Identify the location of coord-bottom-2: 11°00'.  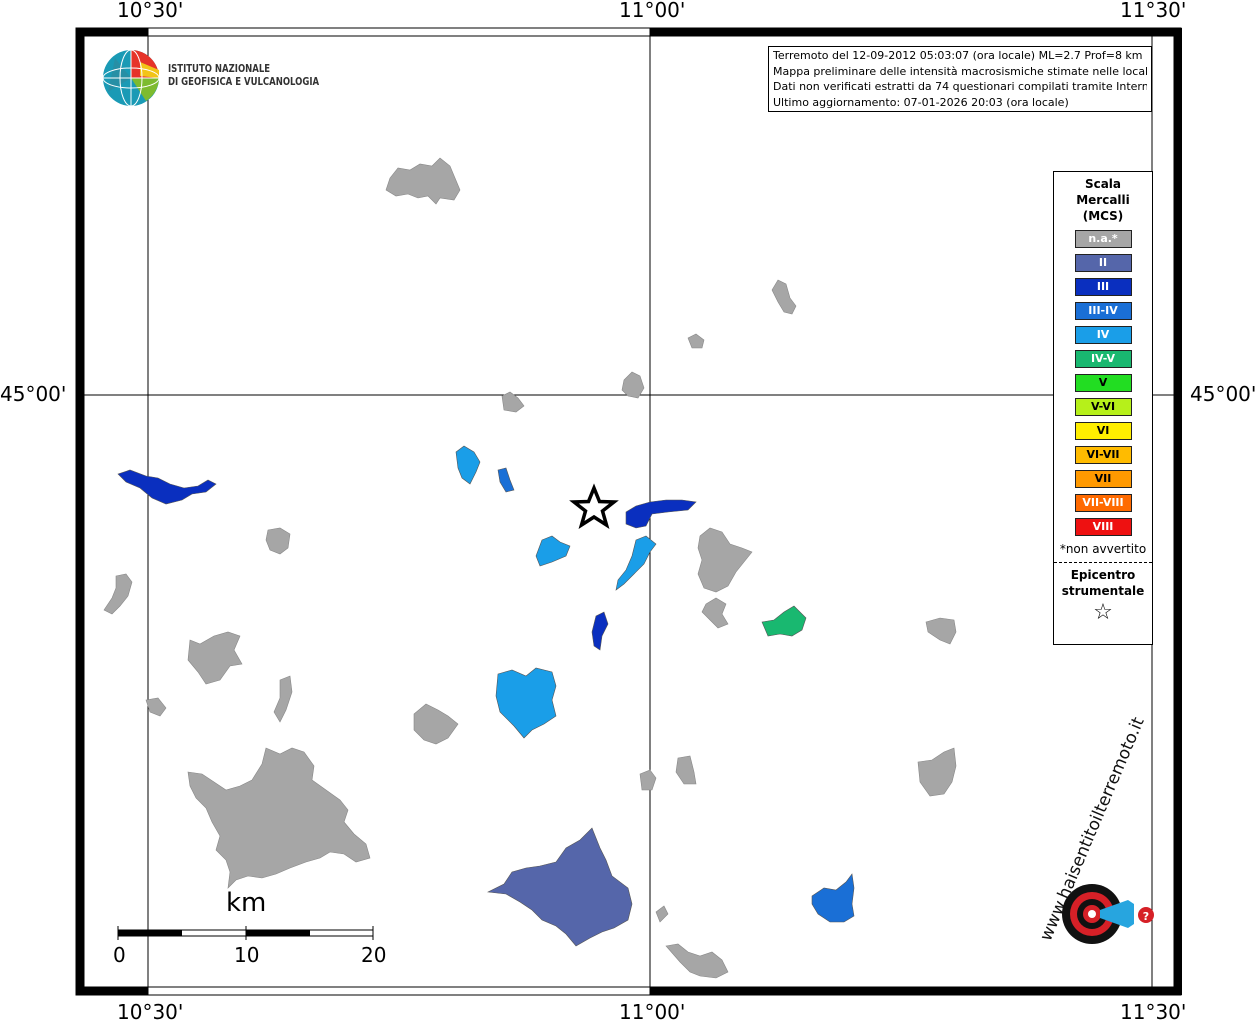
(652, 1012).